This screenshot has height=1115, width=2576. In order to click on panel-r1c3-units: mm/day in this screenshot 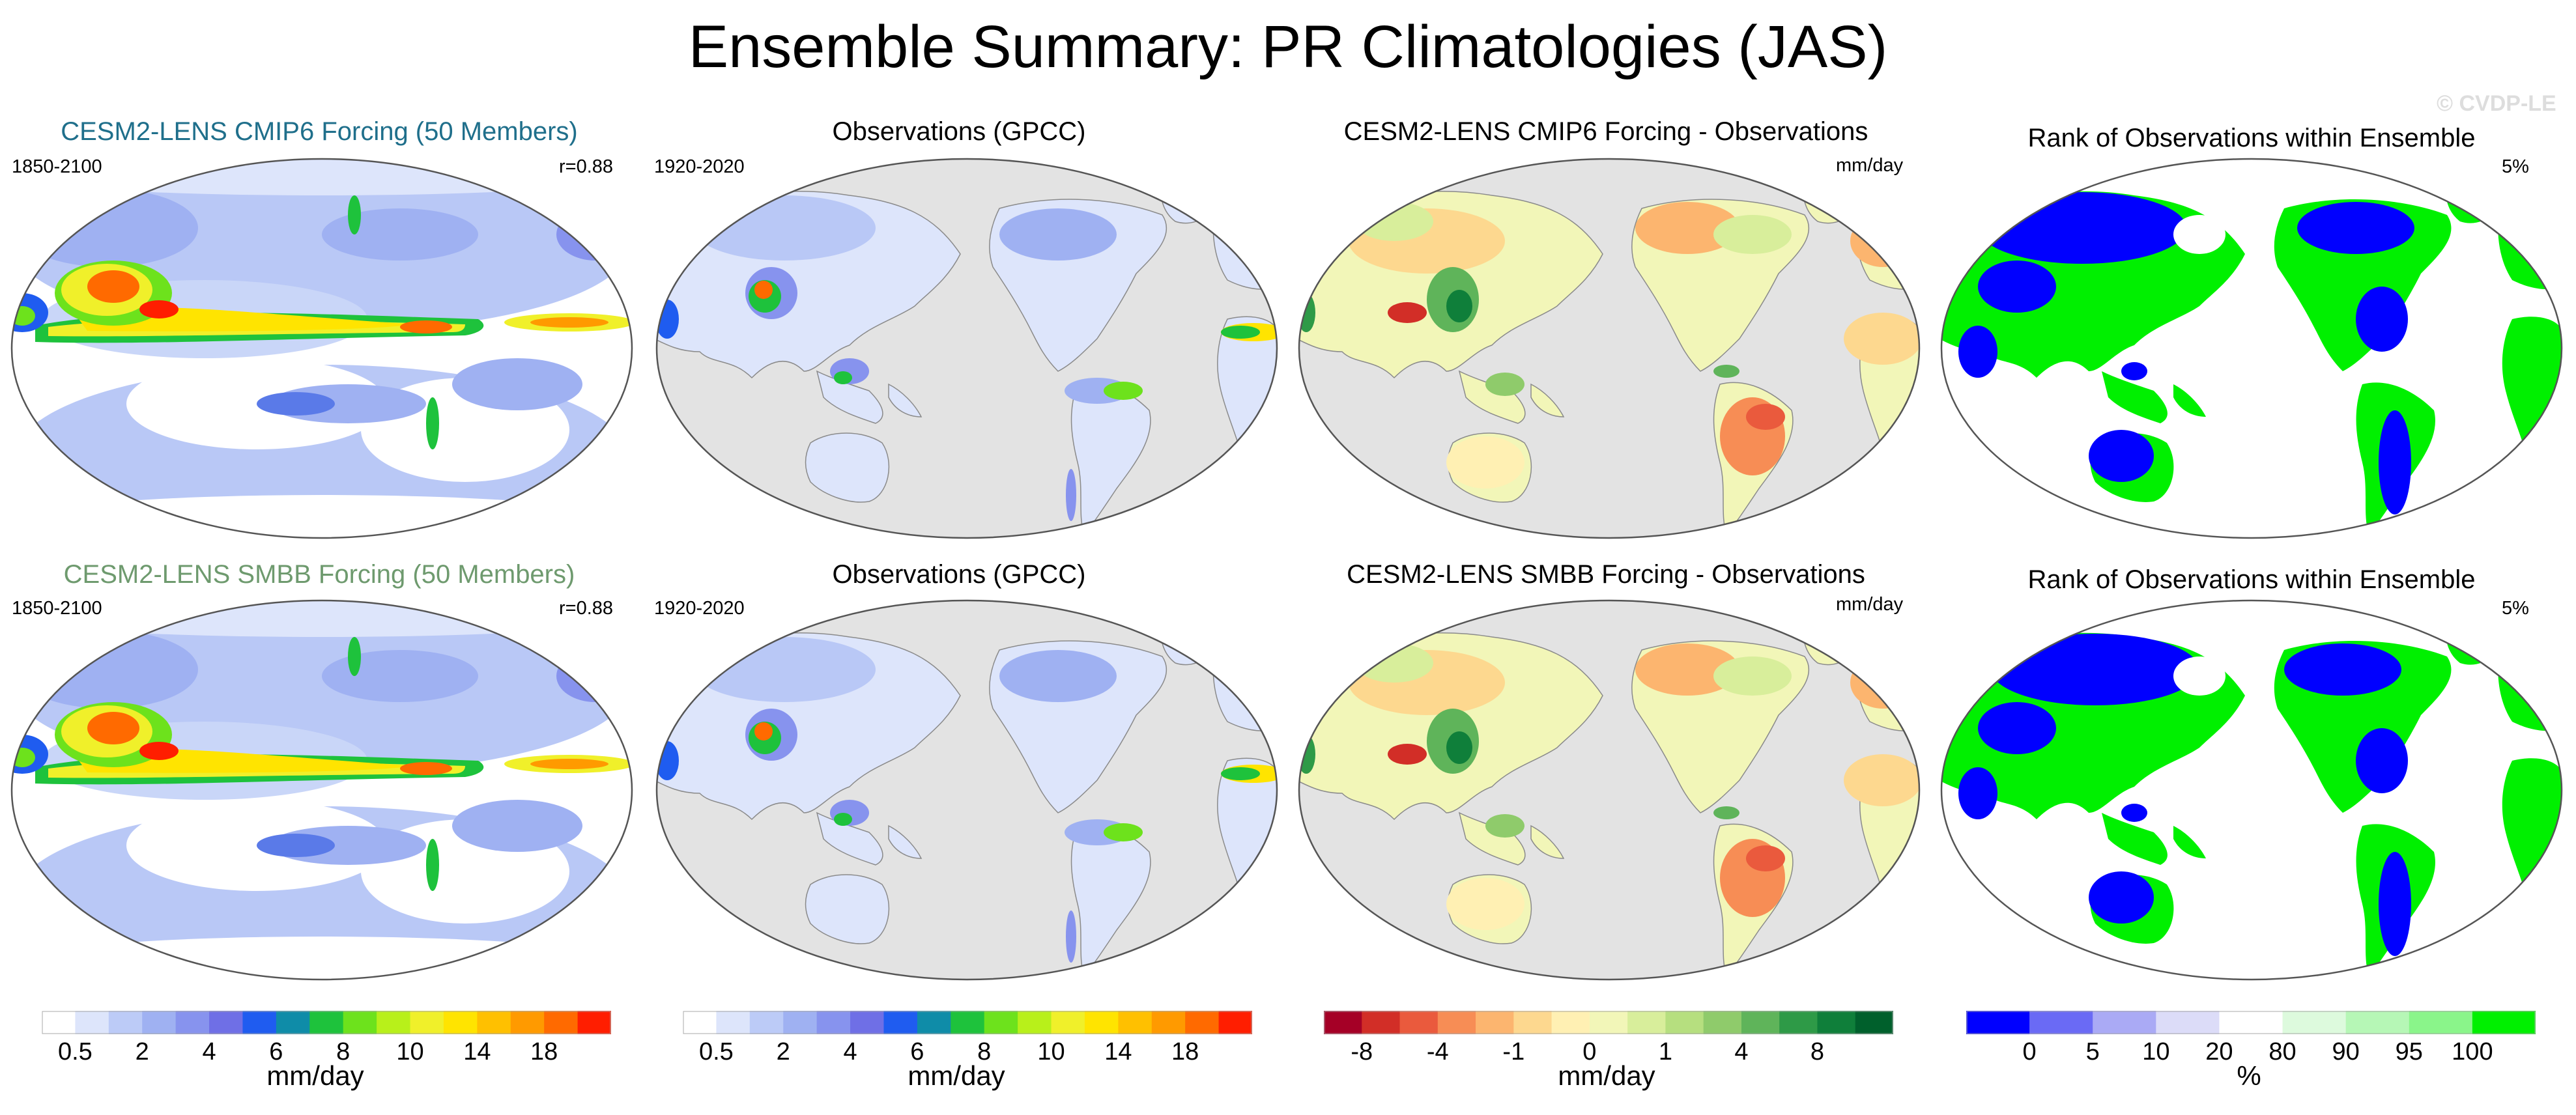, I will do `click(1870, 165)`.